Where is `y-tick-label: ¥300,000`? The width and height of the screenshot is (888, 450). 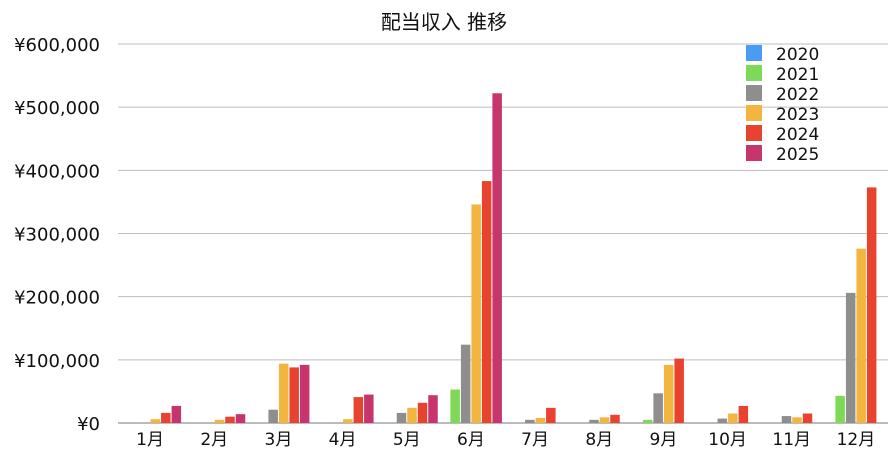 y-tick-label: ¥300,000 is located at coordinates (57, 235).